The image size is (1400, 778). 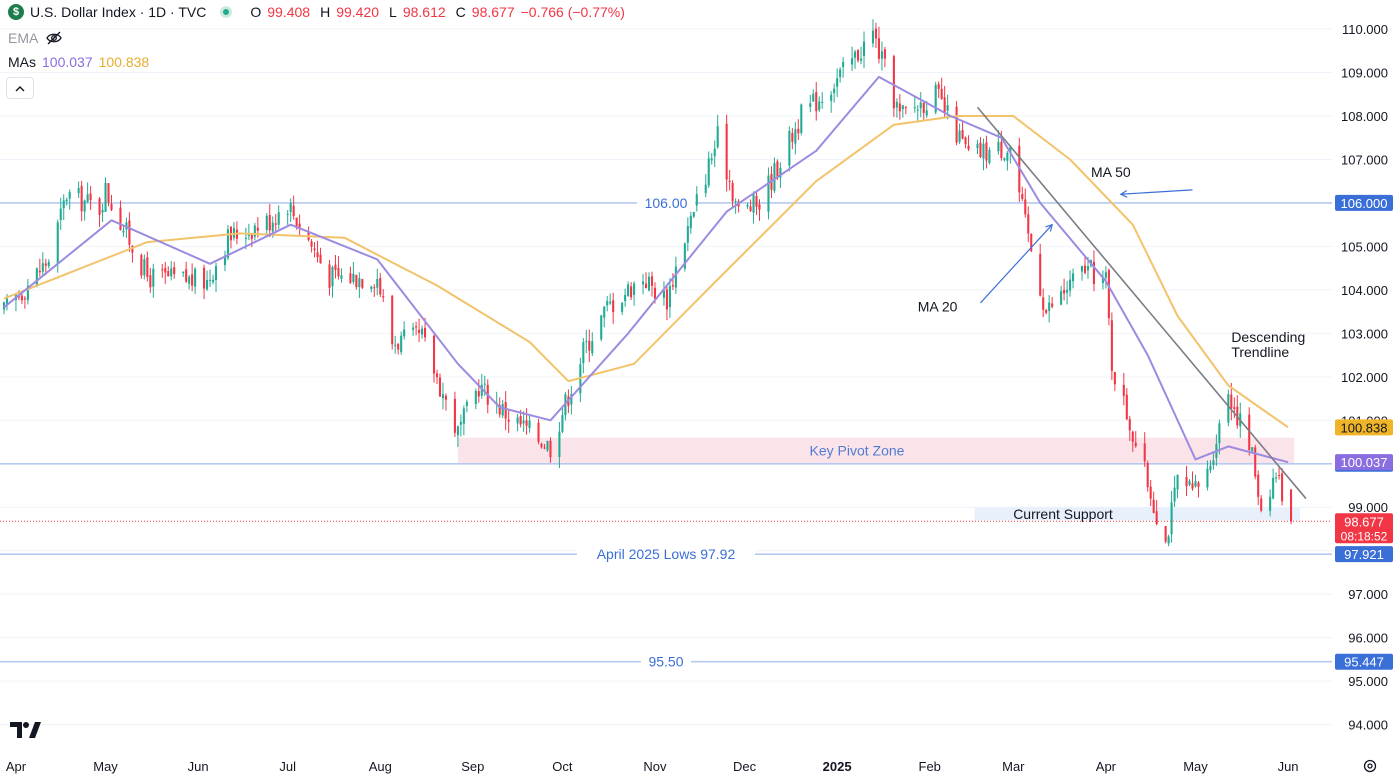 What do you see at coordinates (20, 88) in the screenshot?
I see `collapse-legend-button` at bounding box center [20, 88].